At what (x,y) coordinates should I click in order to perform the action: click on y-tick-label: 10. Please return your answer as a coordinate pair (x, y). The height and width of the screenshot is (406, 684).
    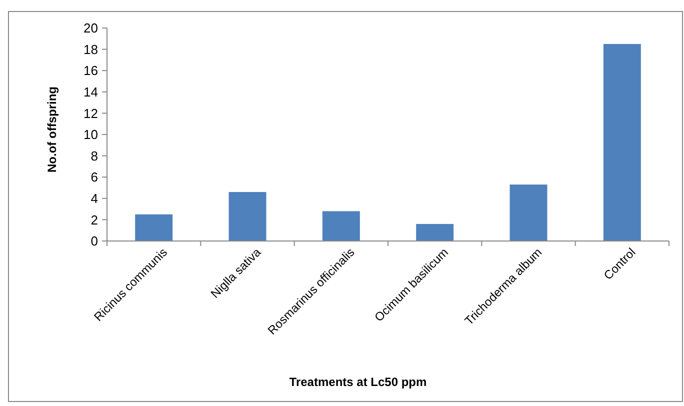
    Looking at the image, I should click on (91, 134).